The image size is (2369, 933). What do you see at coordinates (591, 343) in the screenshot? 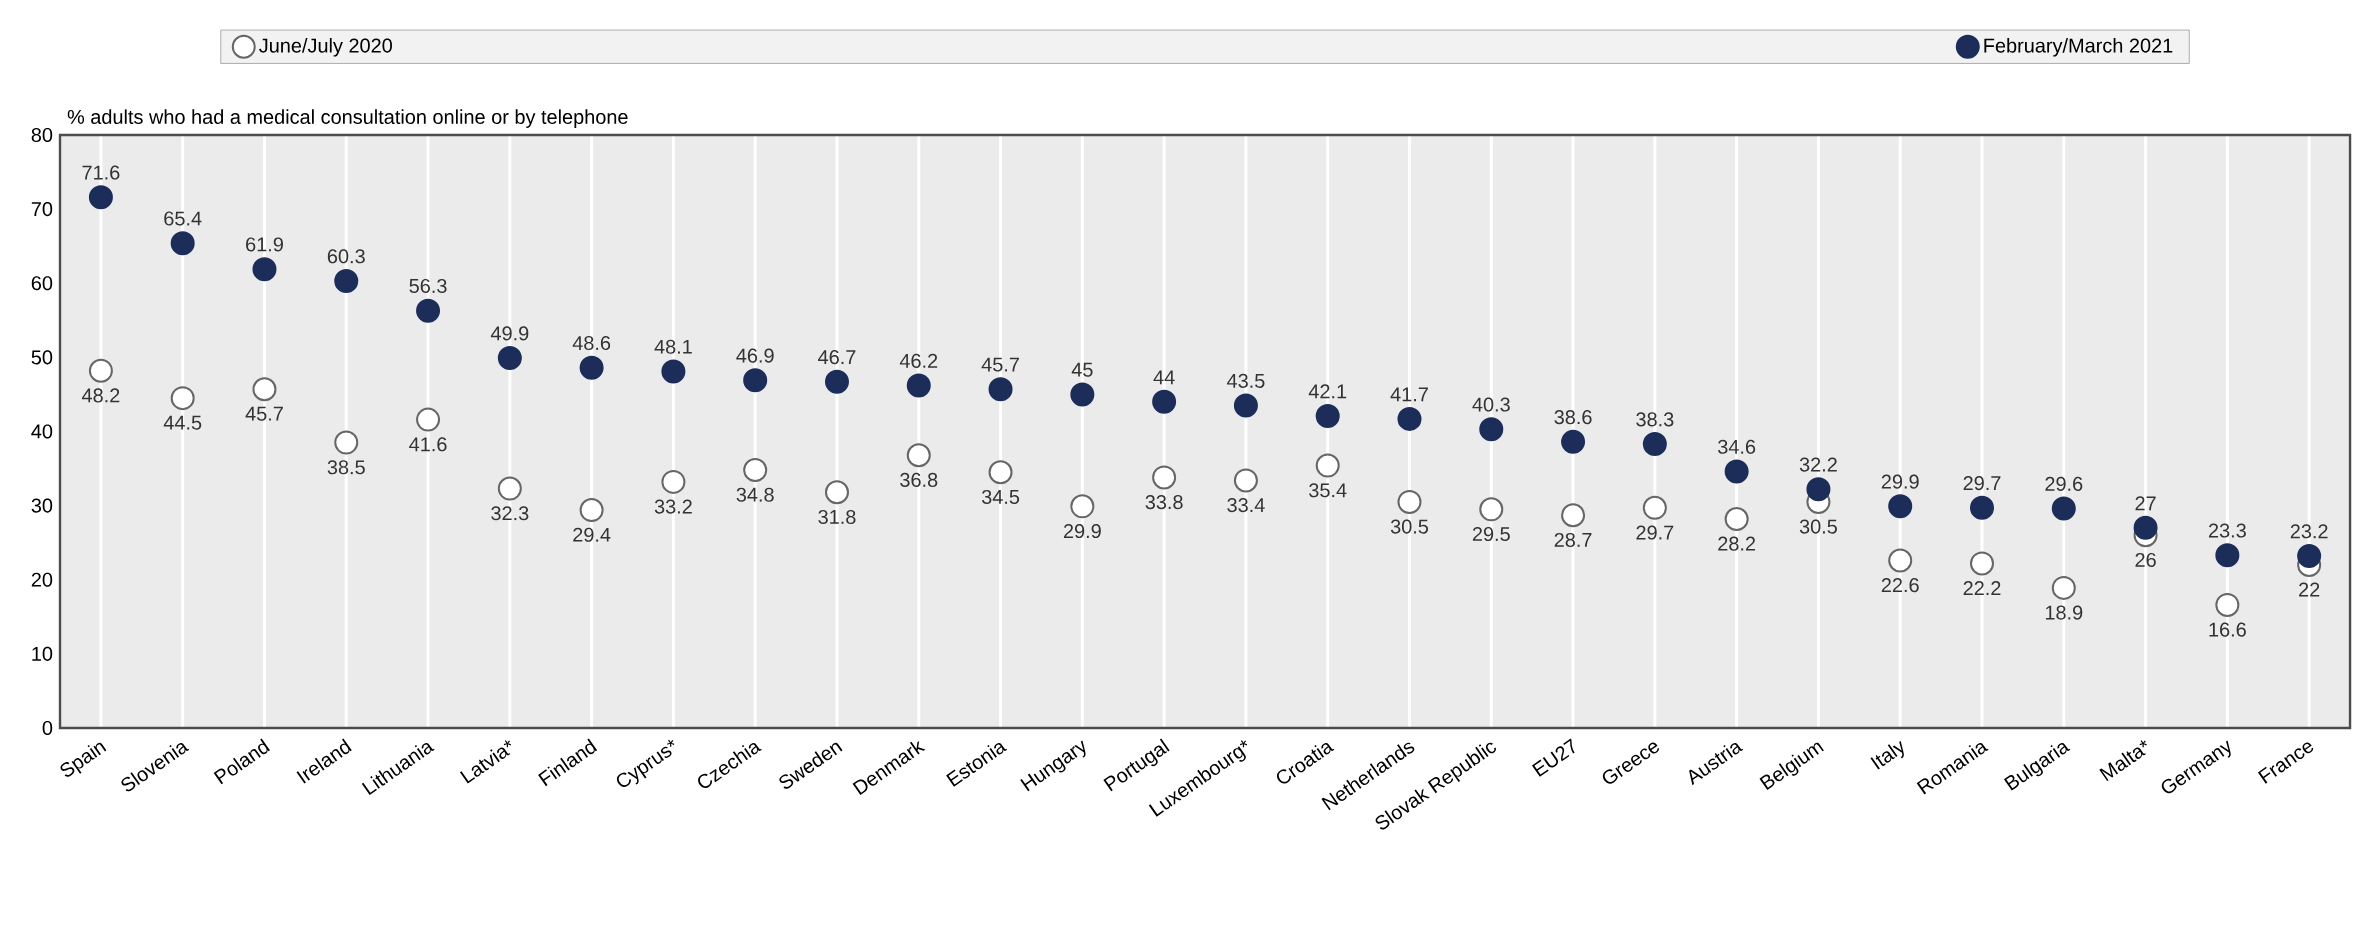
I see `data-label: 48.6` at bounding box center [591, 343].